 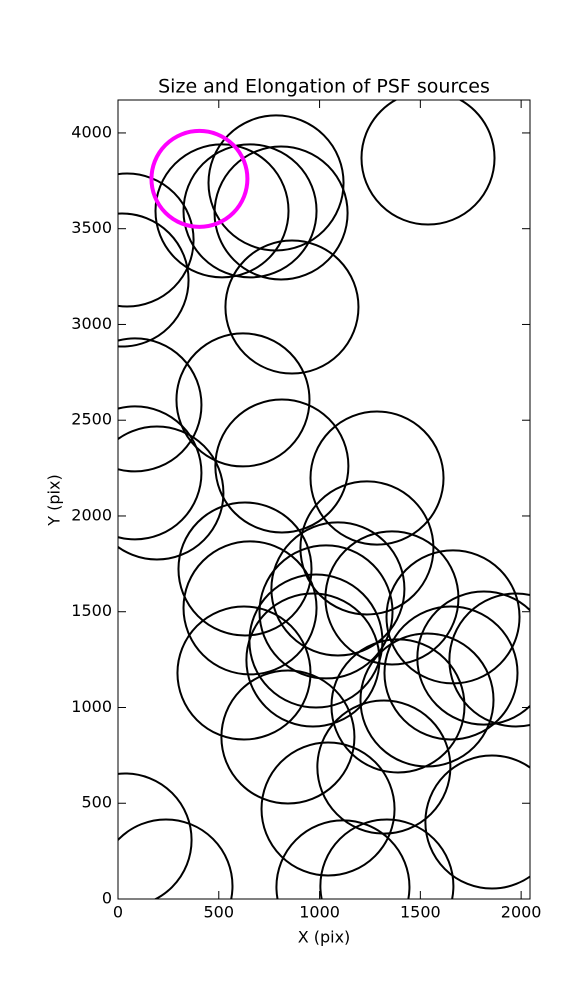 I want to click on y-tick-label: 4000, so click(x=91, y=131).